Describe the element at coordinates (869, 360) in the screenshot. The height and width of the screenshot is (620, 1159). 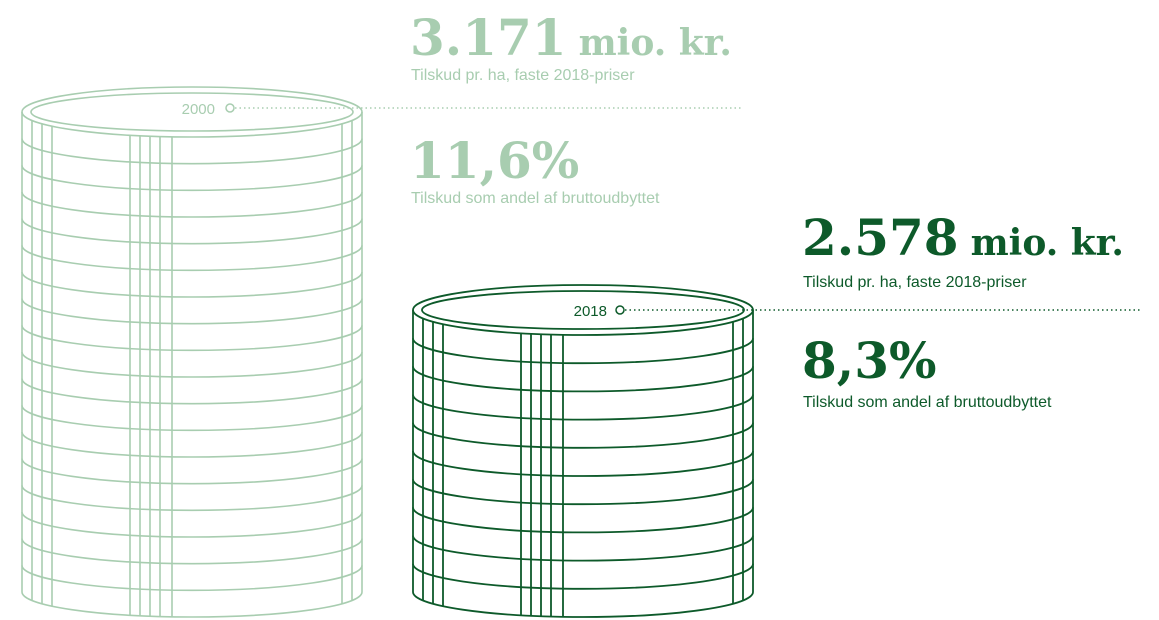
I see `share: 8,3%` at that location.